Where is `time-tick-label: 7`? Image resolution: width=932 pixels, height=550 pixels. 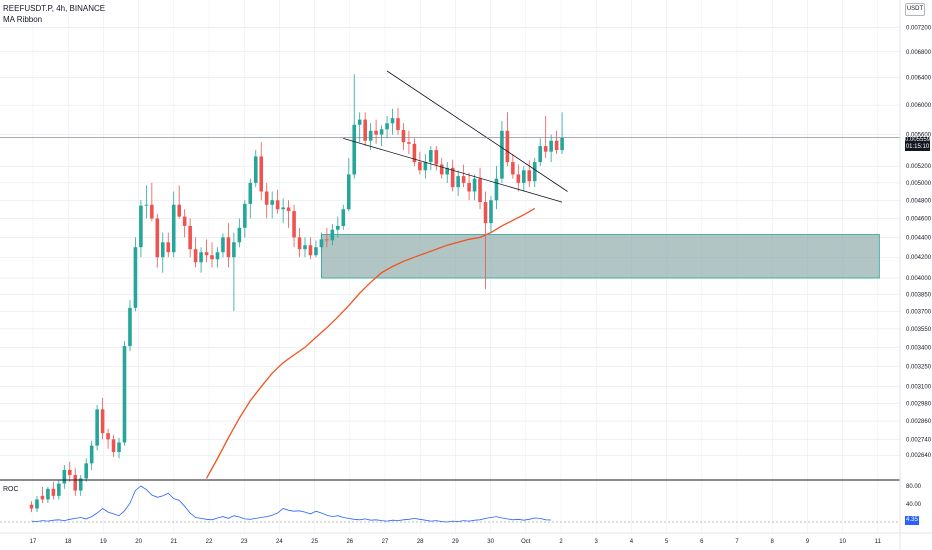
time-tick-label: 7 is located at coordinates (737, 542).